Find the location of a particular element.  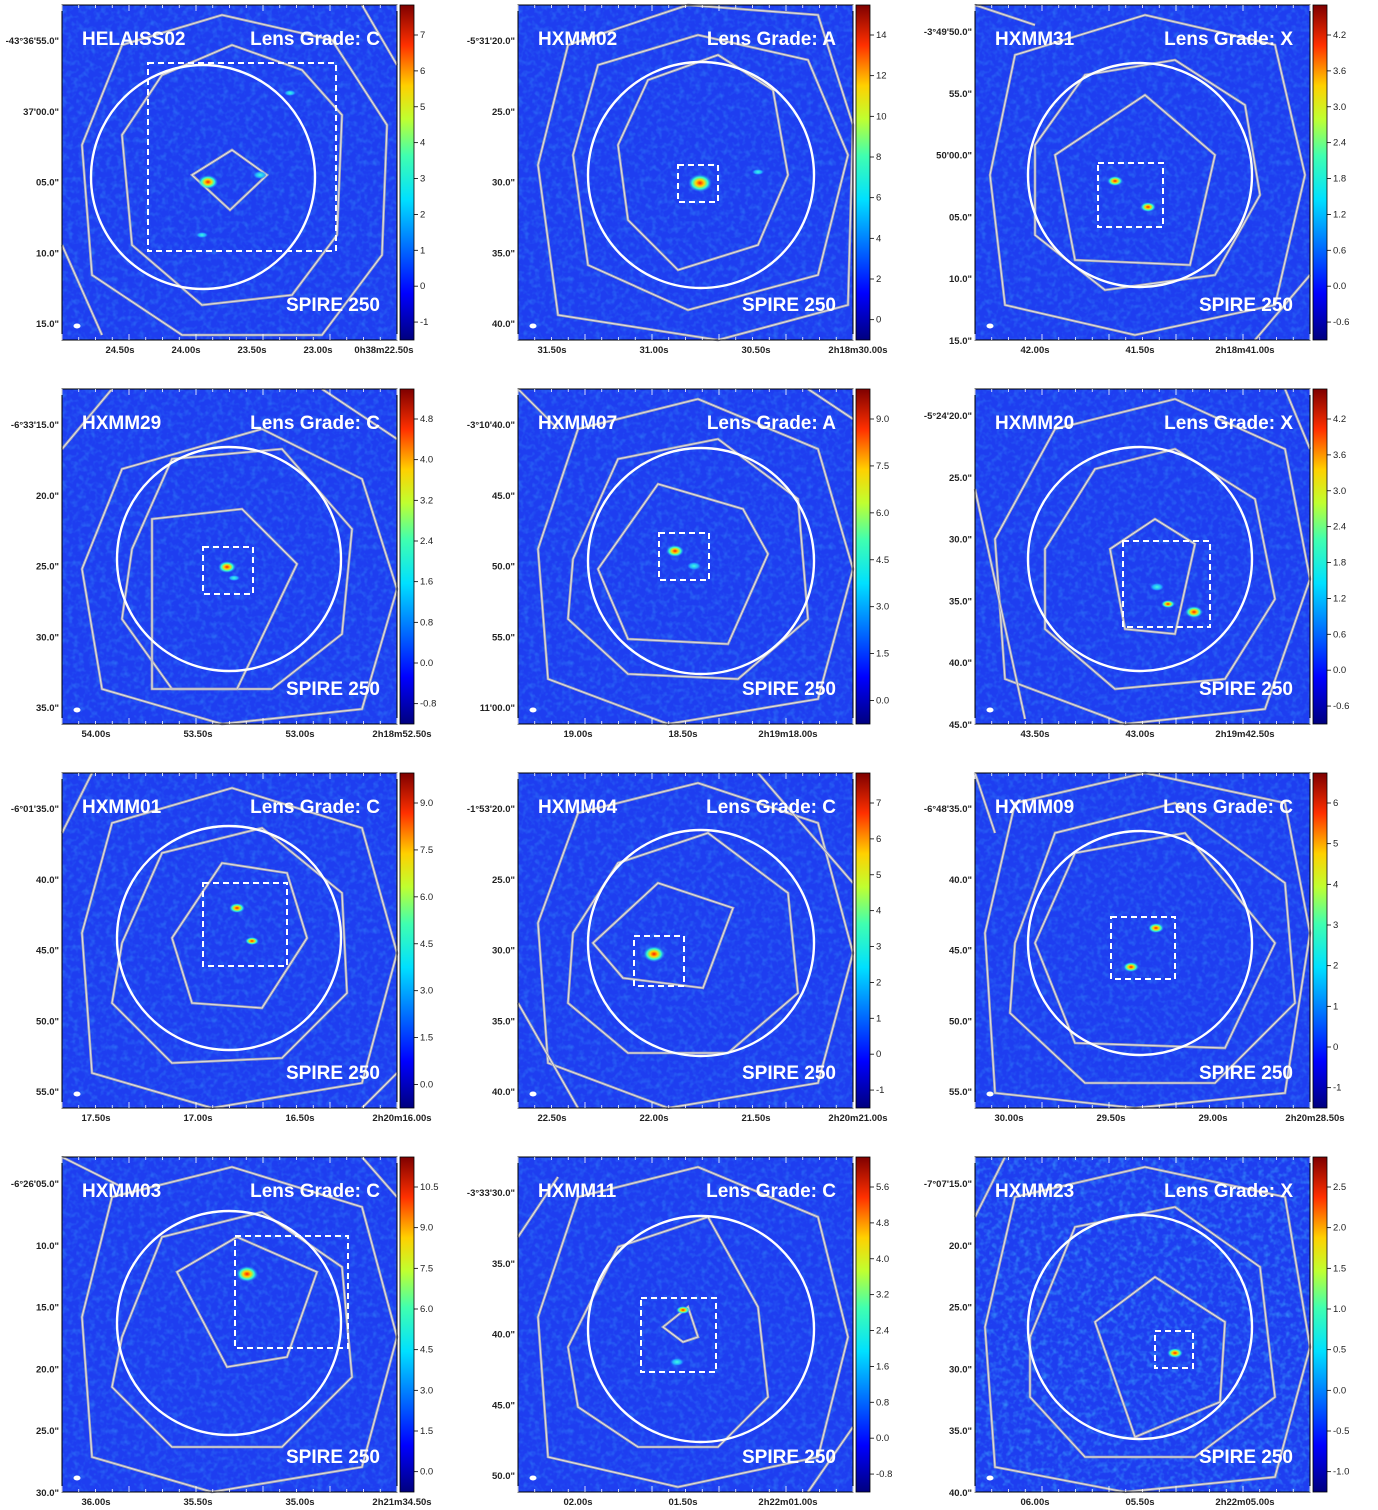

colorbar-tick-label: -0.6 is located at coordinates (1341, 706).